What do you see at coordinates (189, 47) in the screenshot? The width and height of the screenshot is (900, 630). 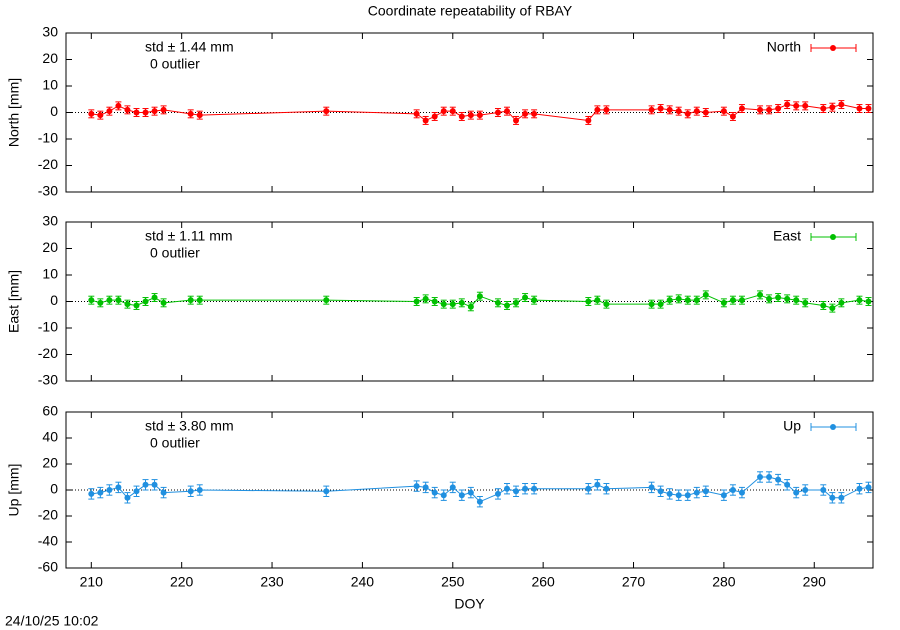 I see `annotation: std ± 1.44 mm` at bounding box center [189, 47].